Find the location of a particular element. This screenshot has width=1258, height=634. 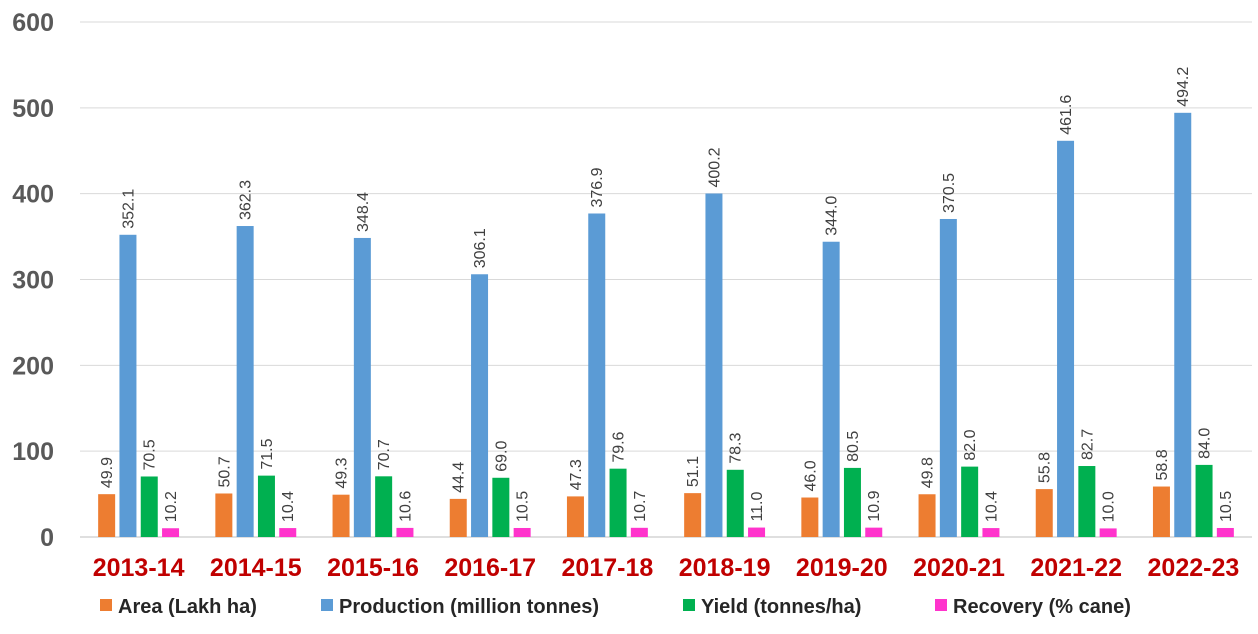

legend-item: Recovery (% cane) is located at coordinates (1033, 607).